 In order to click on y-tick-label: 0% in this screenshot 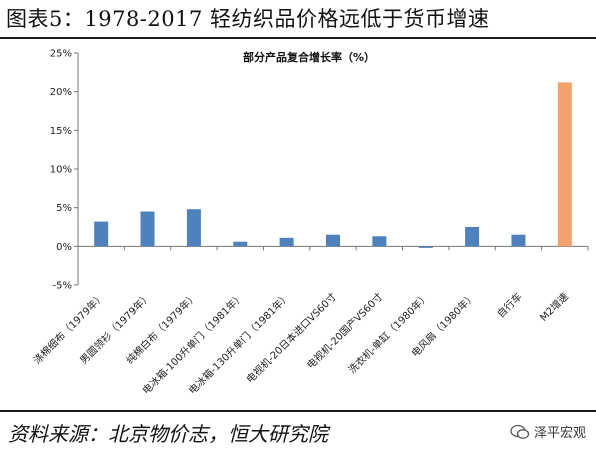, I will do `click(64, 247)`.